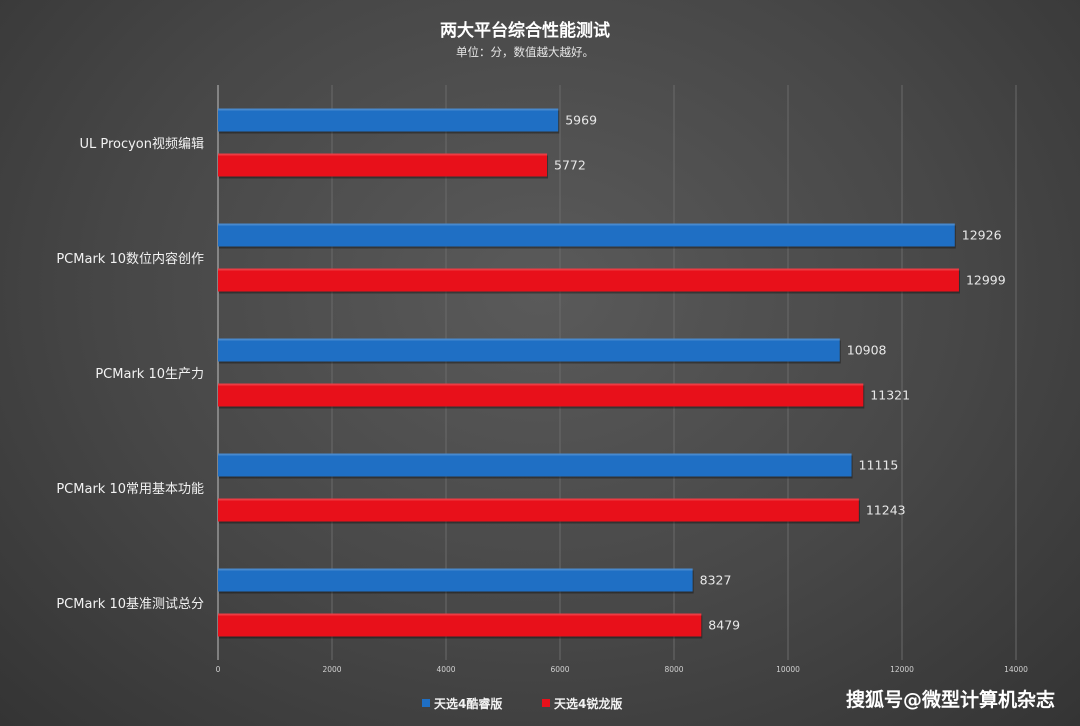 This screenshot has height=726, width=1080. I want to click on value-label: 8479, so click(724, 625).